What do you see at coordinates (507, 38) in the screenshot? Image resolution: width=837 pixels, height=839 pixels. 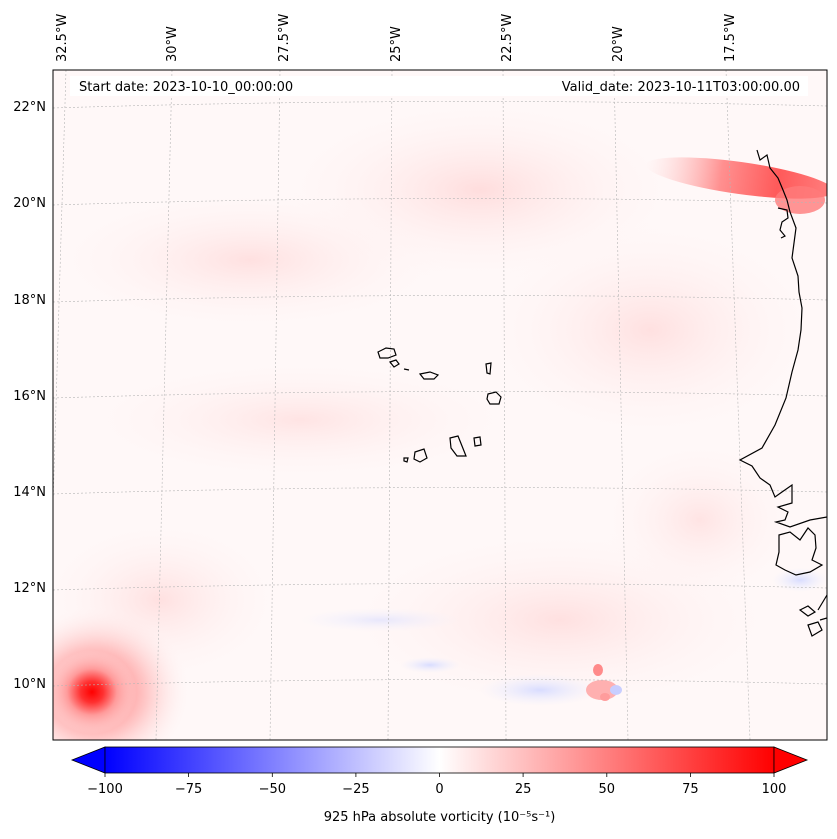 I see `lon-label: 22.5°W` at bounding box center [507, 38].